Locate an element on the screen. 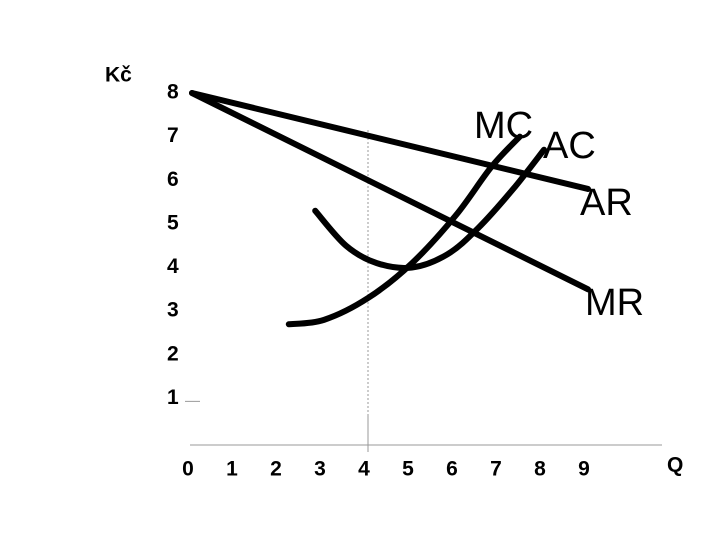  x-tick-label: 4 is located at coordinates (364, 469).